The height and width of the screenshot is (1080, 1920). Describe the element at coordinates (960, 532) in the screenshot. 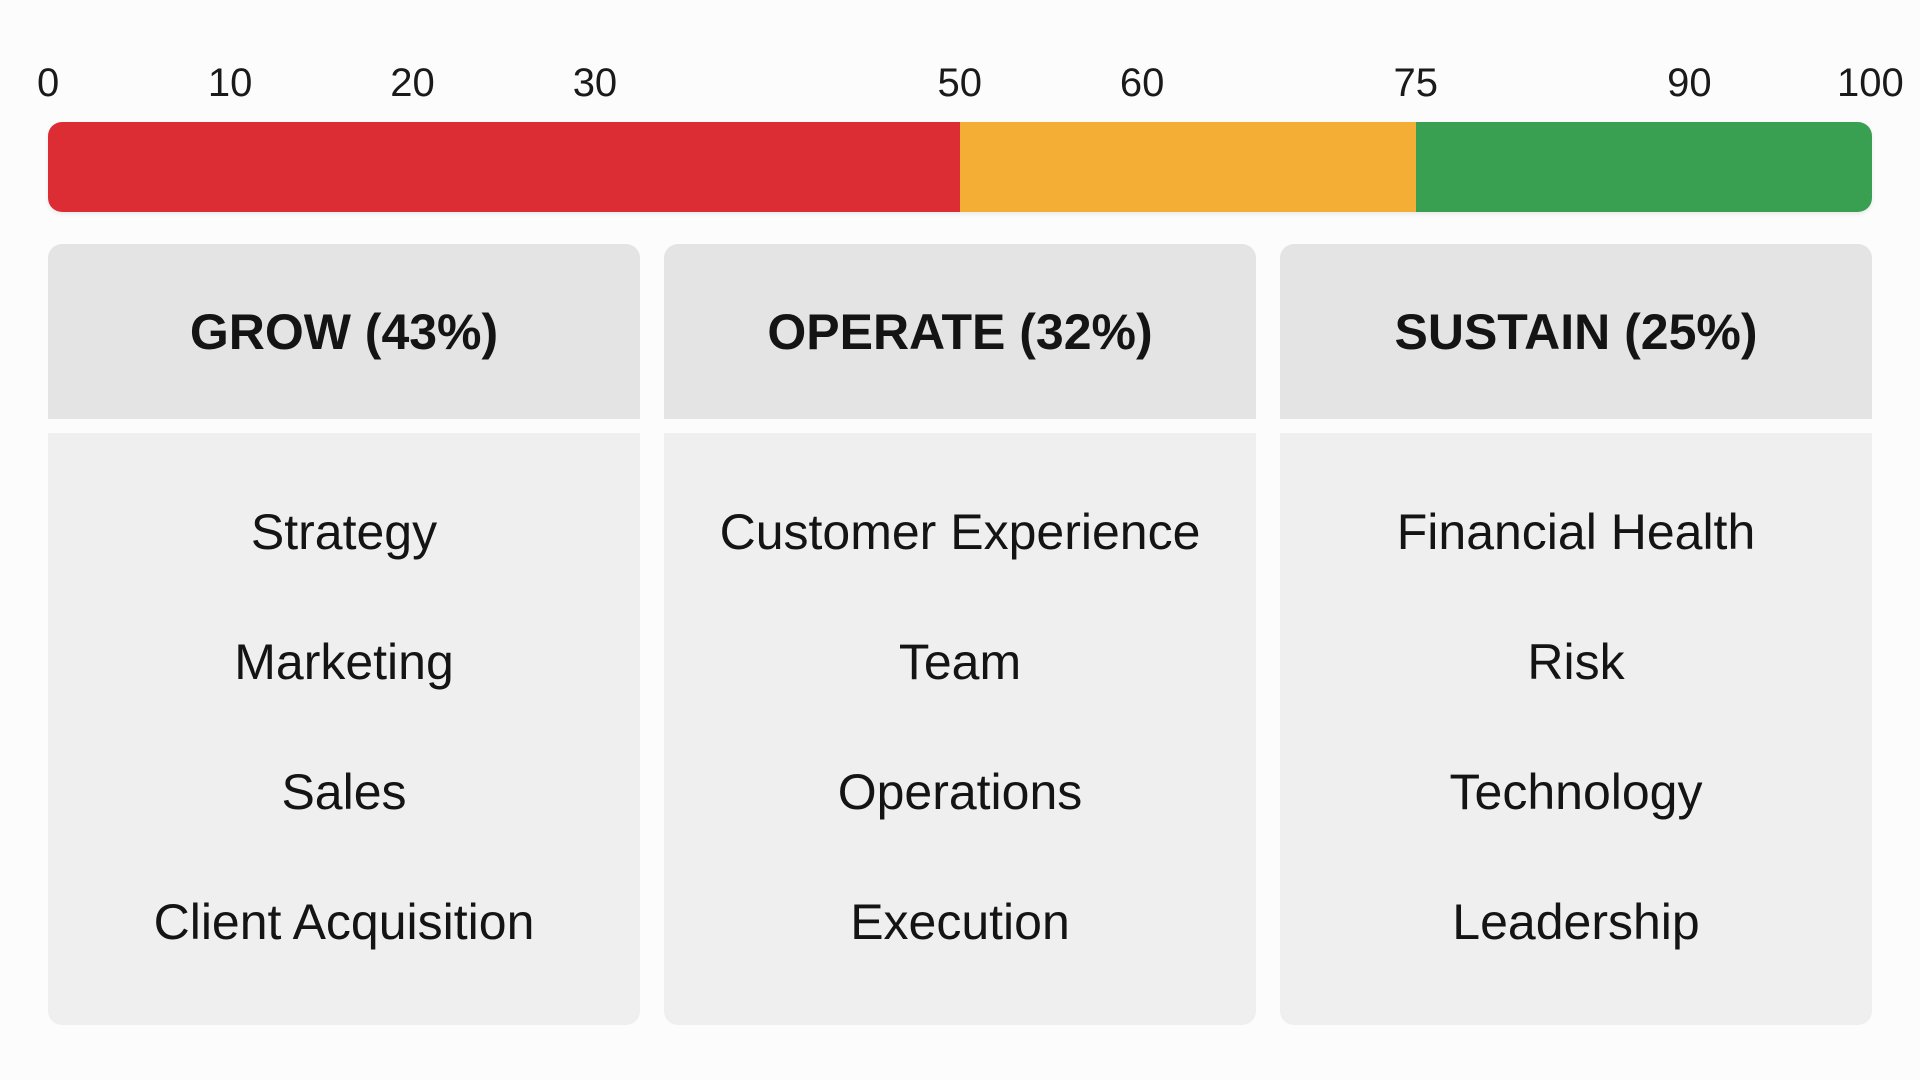

I see `column-item: Customer Experience` at that location.